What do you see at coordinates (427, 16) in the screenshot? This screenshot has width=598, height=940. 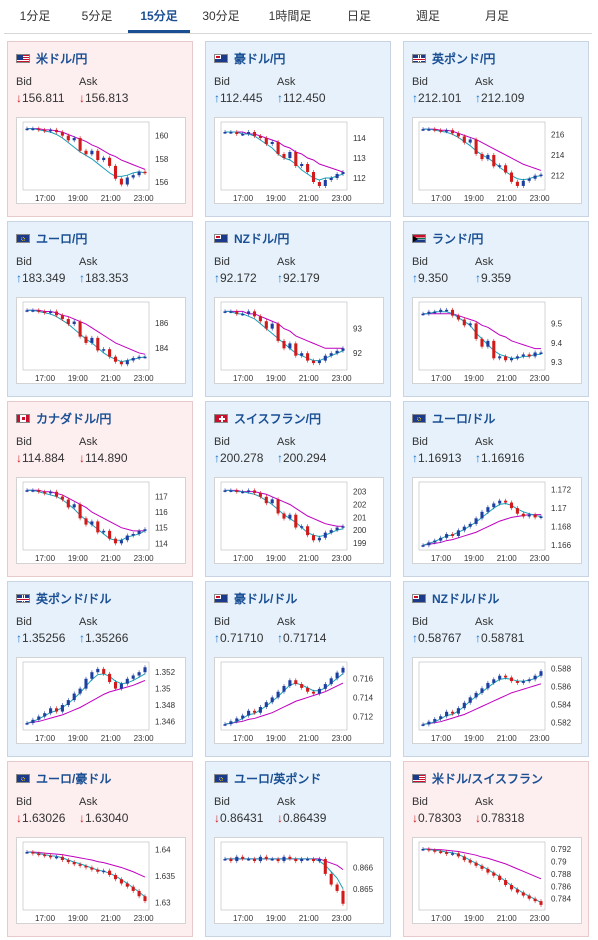 I see `tab-6: 週足` at bounding box center [427, 16].